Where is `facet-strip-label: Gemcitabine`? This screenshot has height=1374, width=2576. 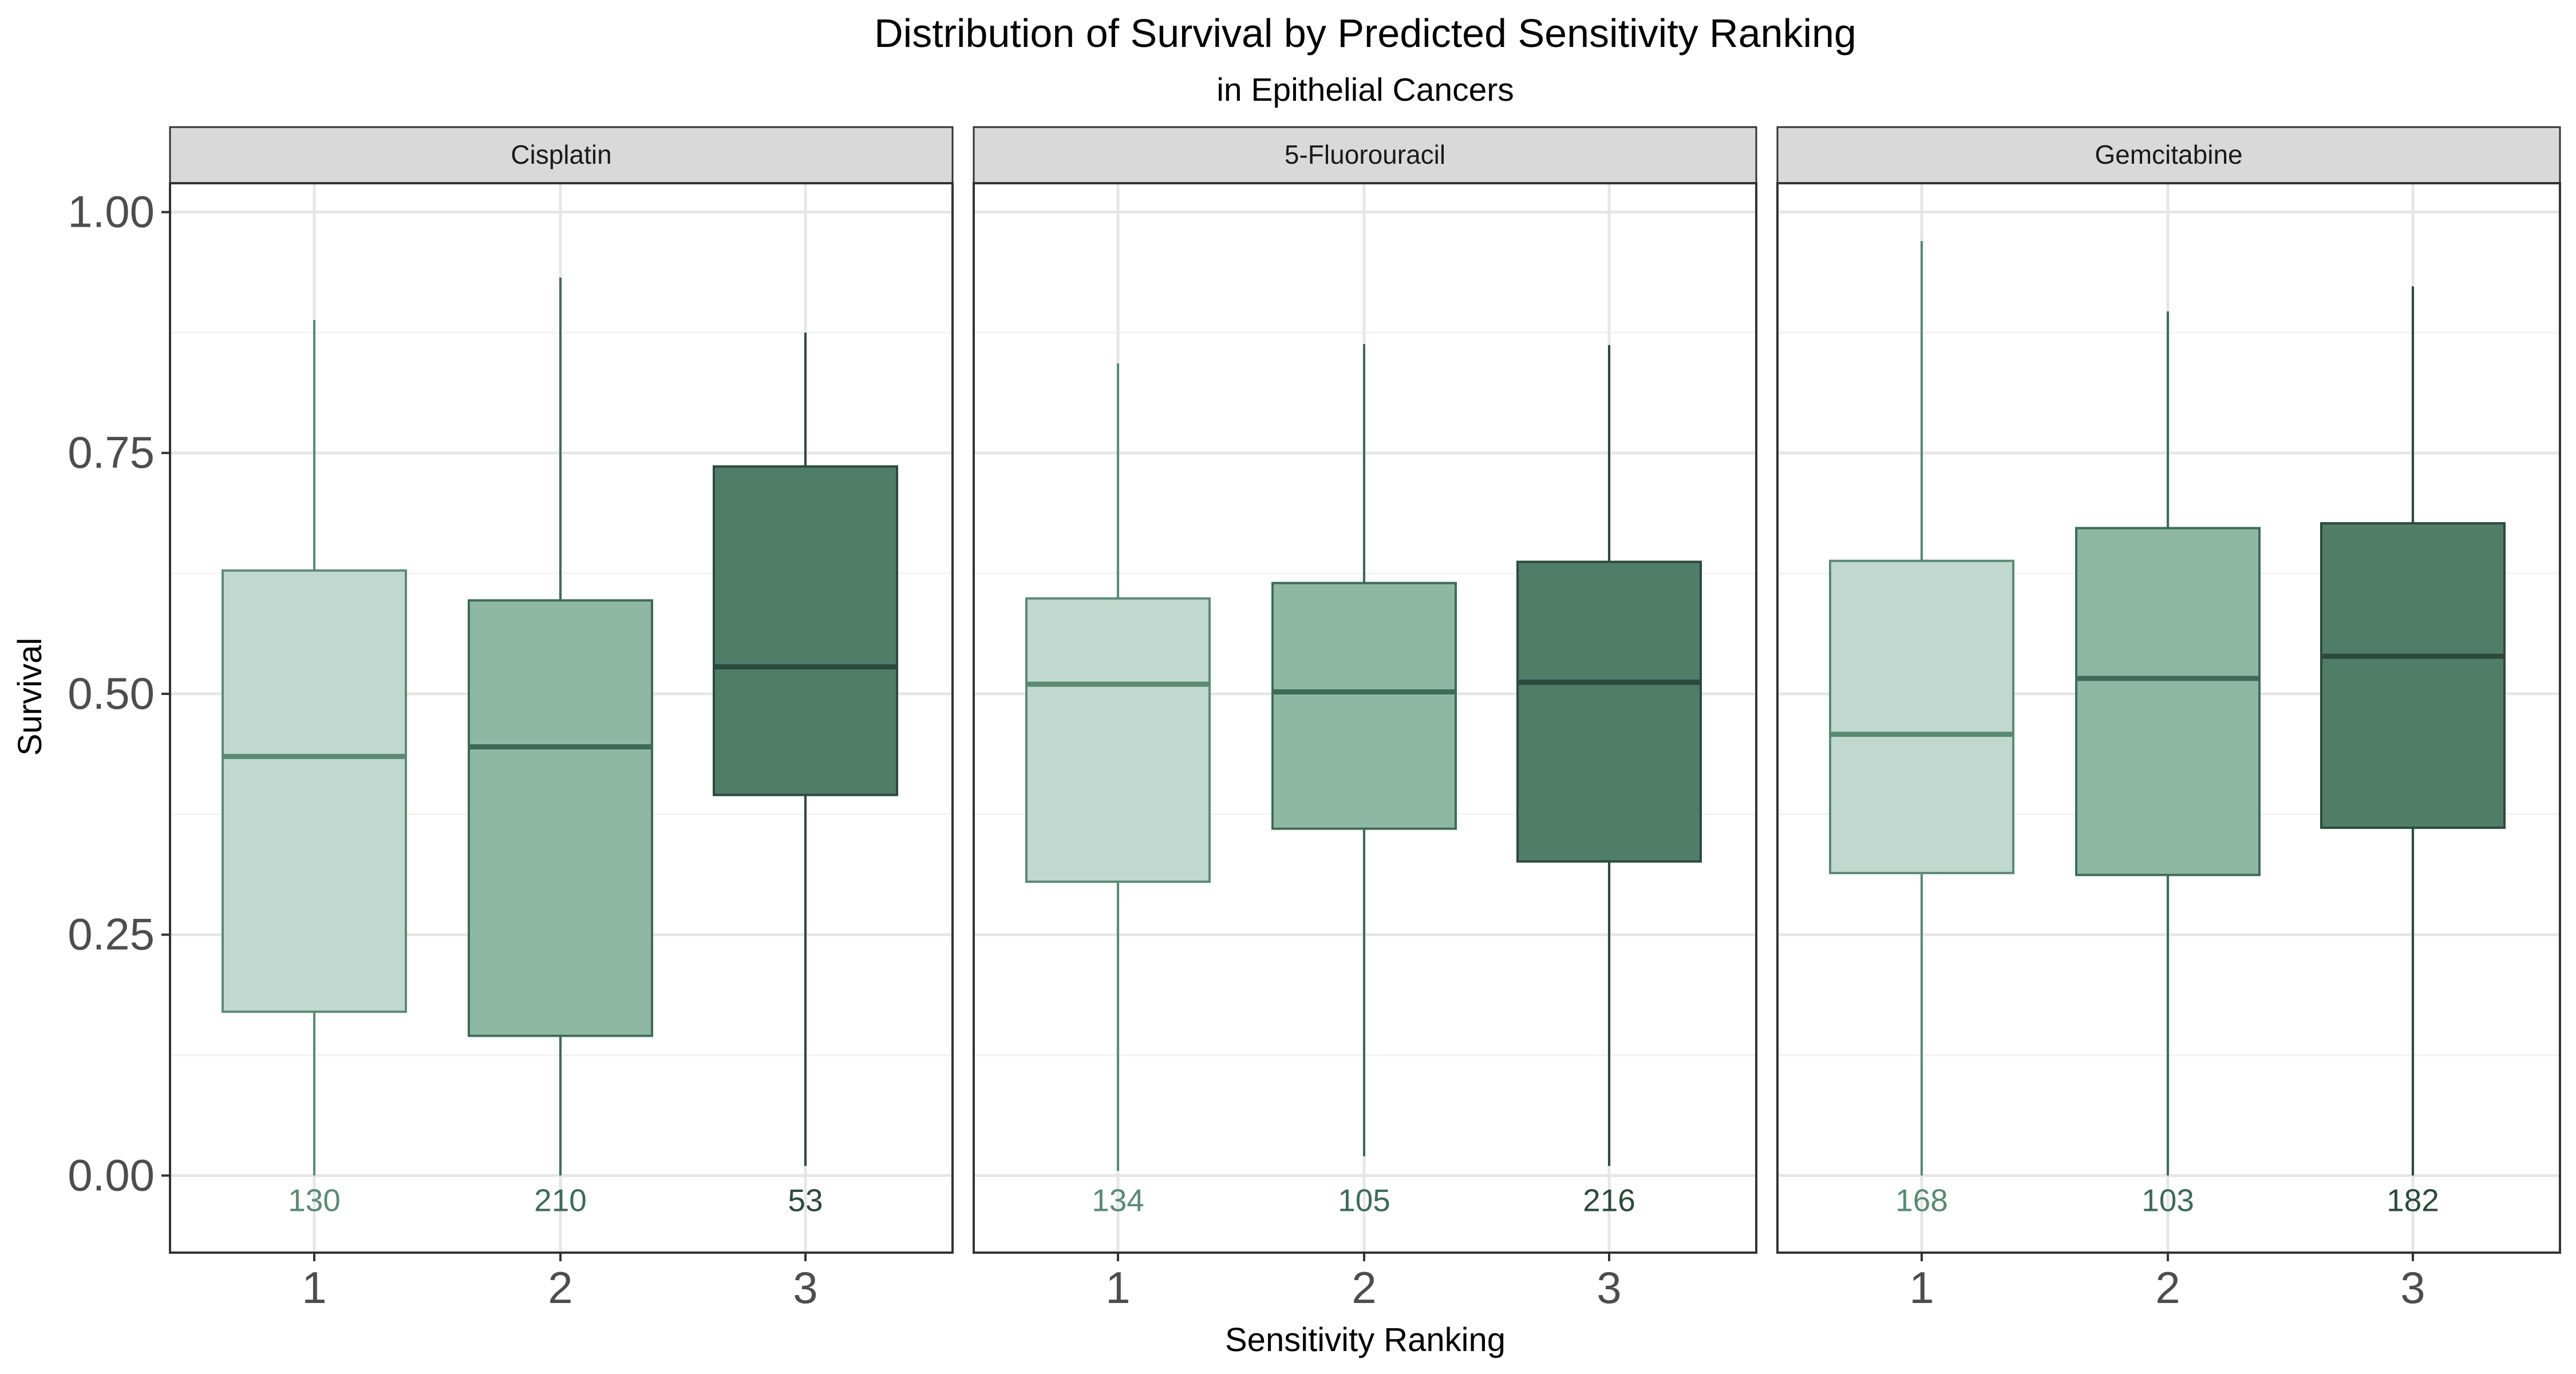
facet-strip-label: Gemcitabine is located at coordinates (2168, 155).